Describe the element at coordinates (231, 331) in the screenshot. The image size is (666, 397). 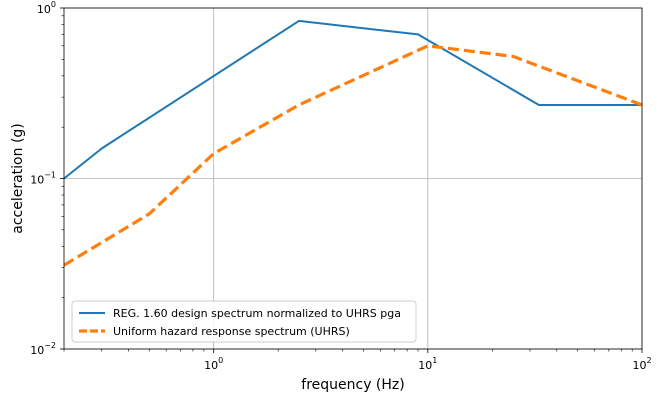
I see `legend-label-2: Uniform hazard response spectrum (UHRS)` at that location.